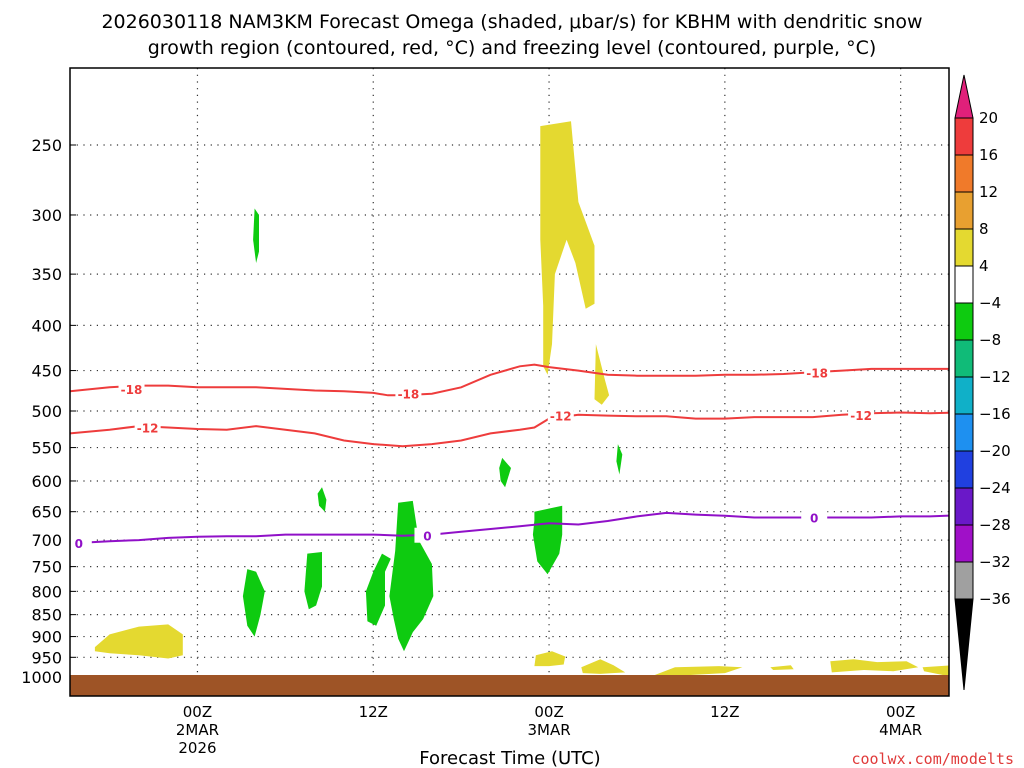 This screenshot has height=768, width=1024. What do you see at coordinates (984, 229) in the screenshot?
I see `colorbar-label: 8` at bounding box center [984, 229].